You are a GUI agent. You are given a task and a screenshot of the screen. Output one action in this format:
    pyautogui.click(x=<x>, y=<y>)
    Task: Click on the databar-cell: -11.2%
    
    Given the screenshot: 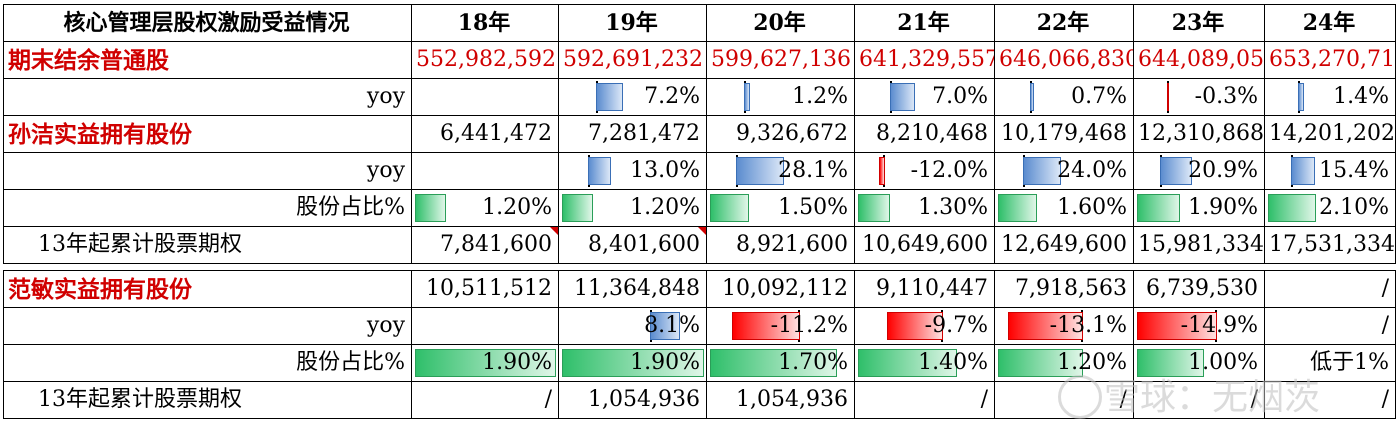 What is the action you would take?
    pyautogui.click(x=780, y=326)
    